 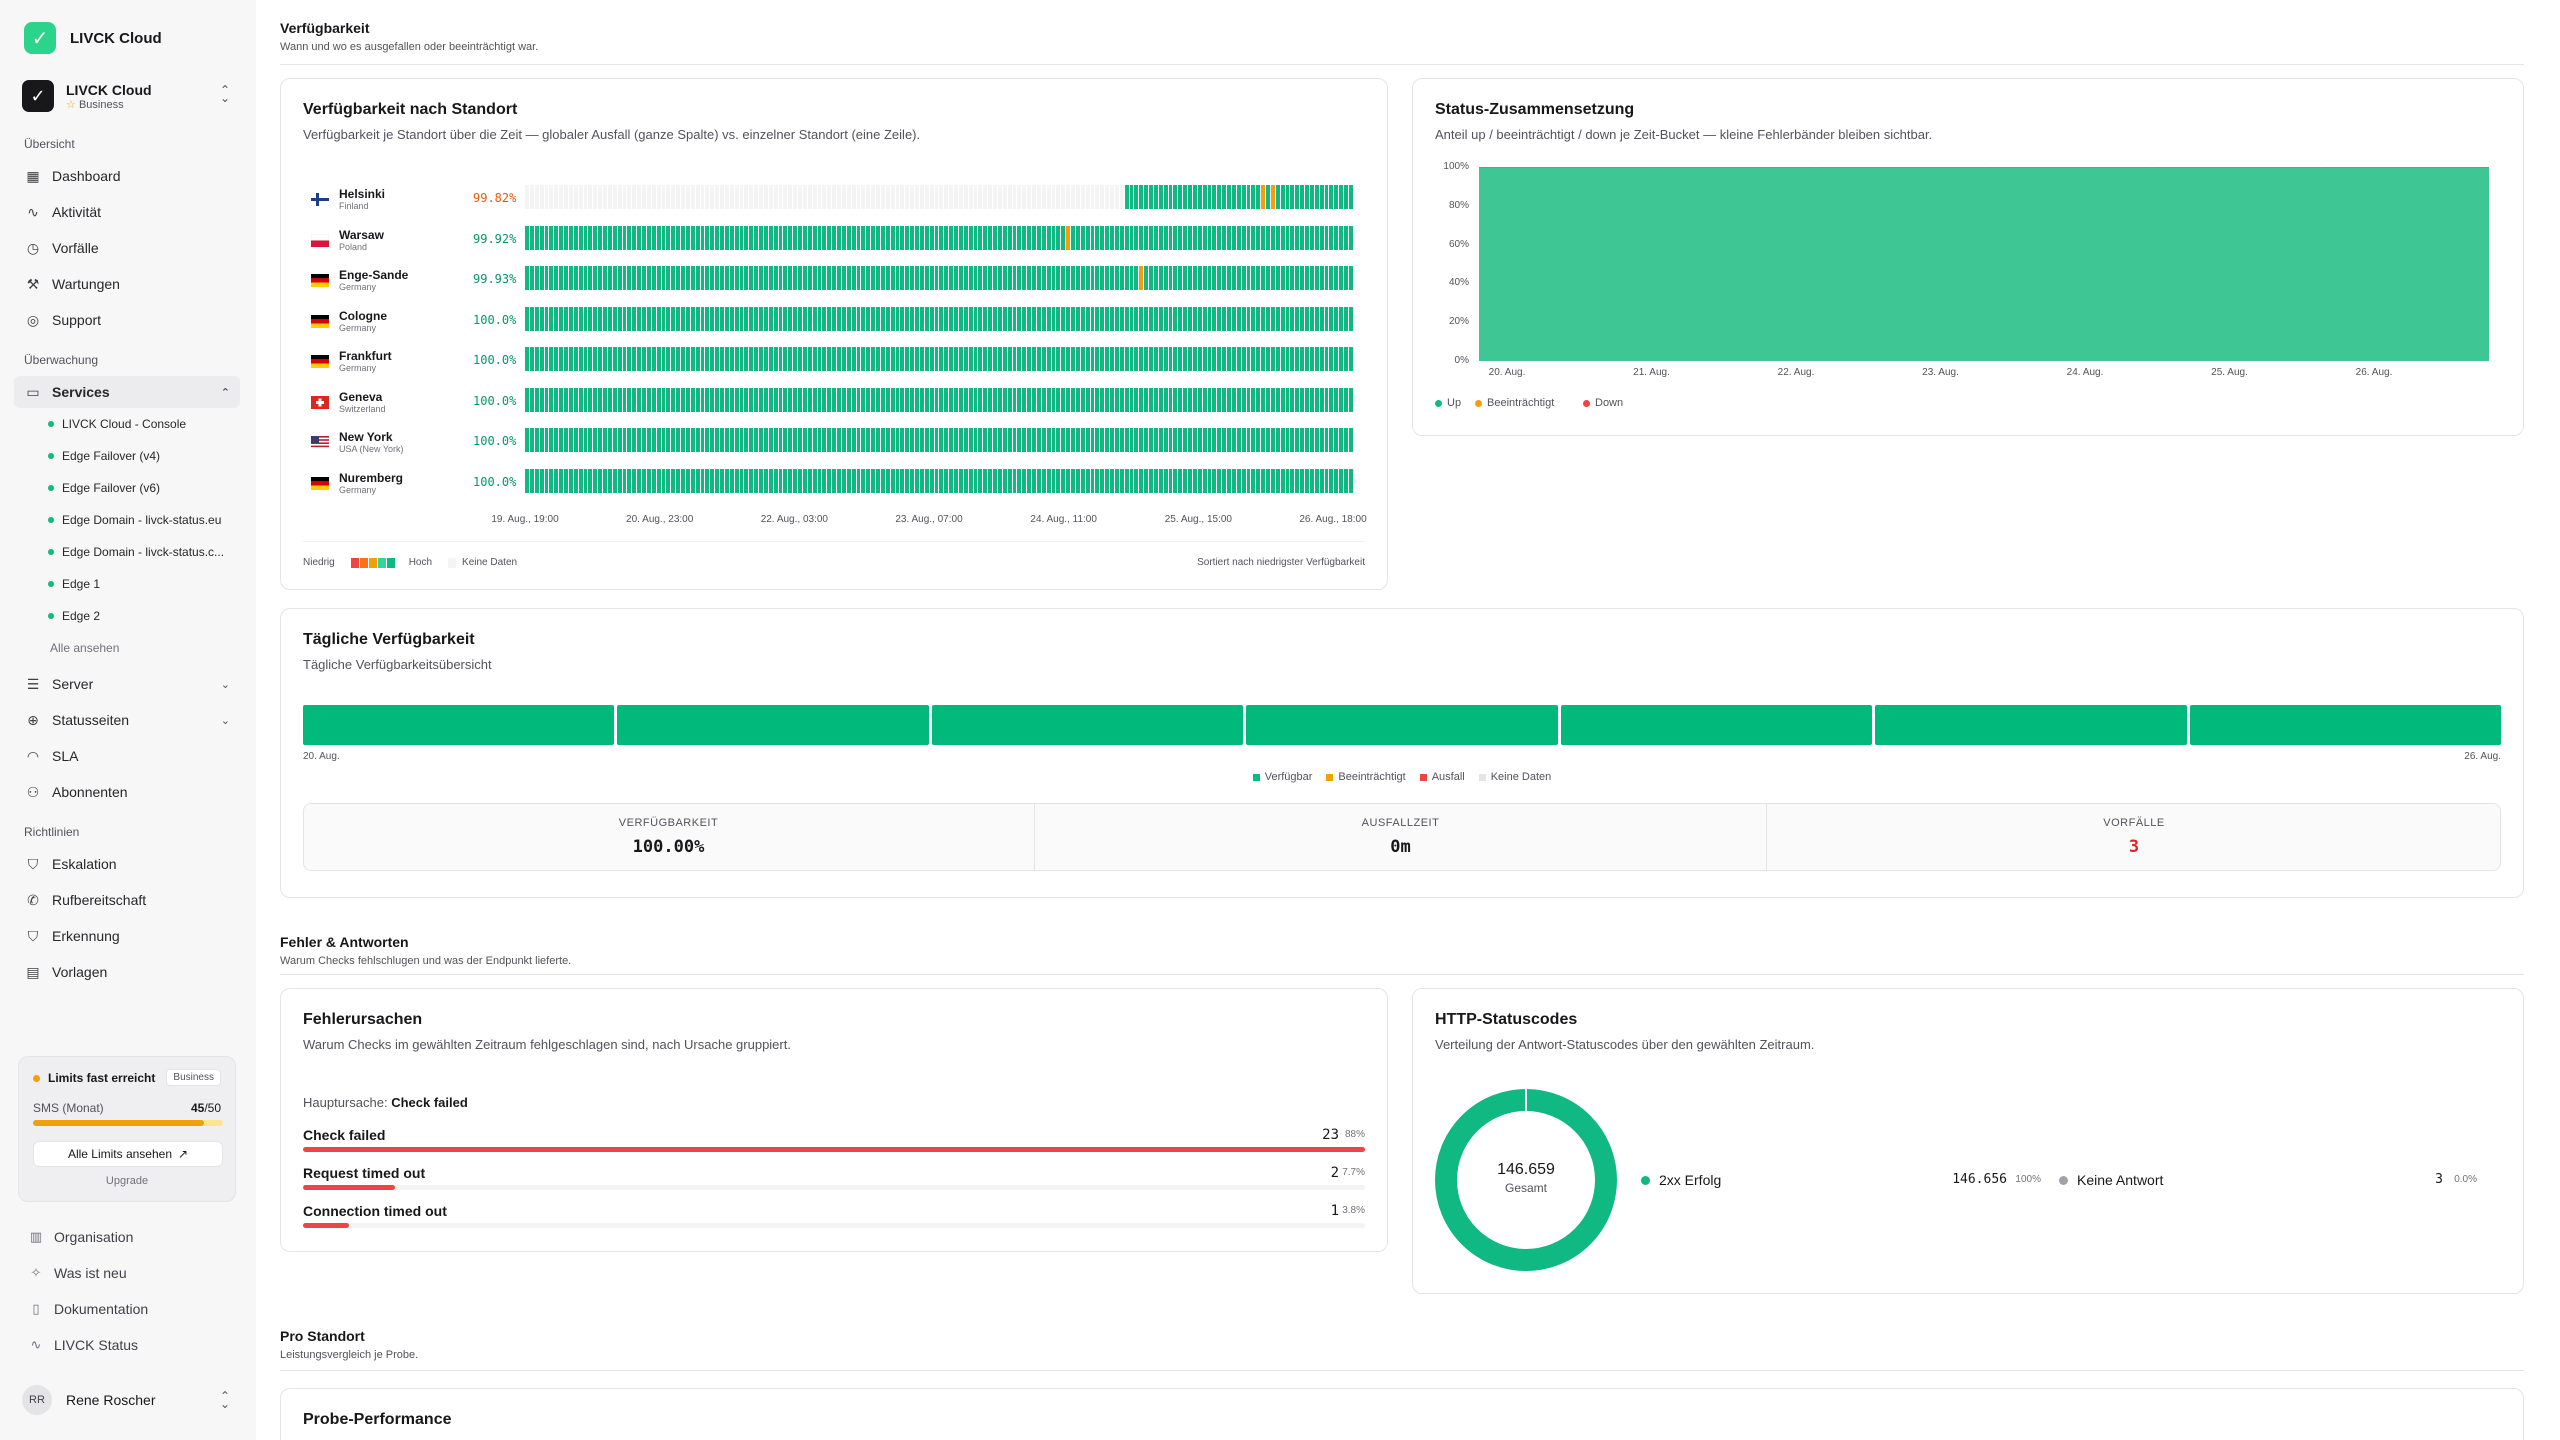 I want to click on services-show-all: Alle ansehen, so click(x=85, y=648).